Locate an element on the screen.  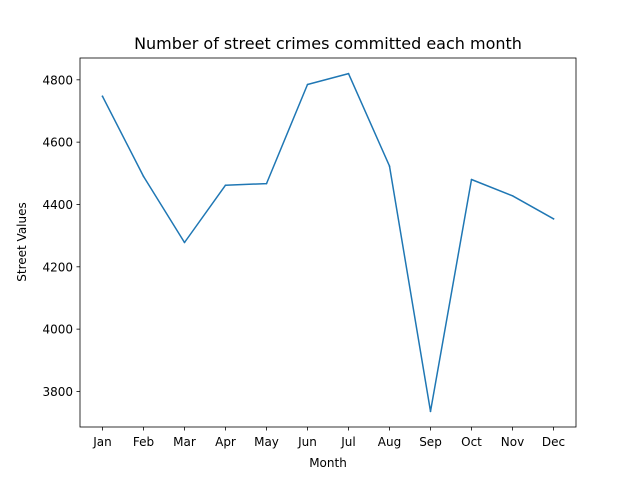
x-tick-label: Aug is located at coordinates (389, 442).